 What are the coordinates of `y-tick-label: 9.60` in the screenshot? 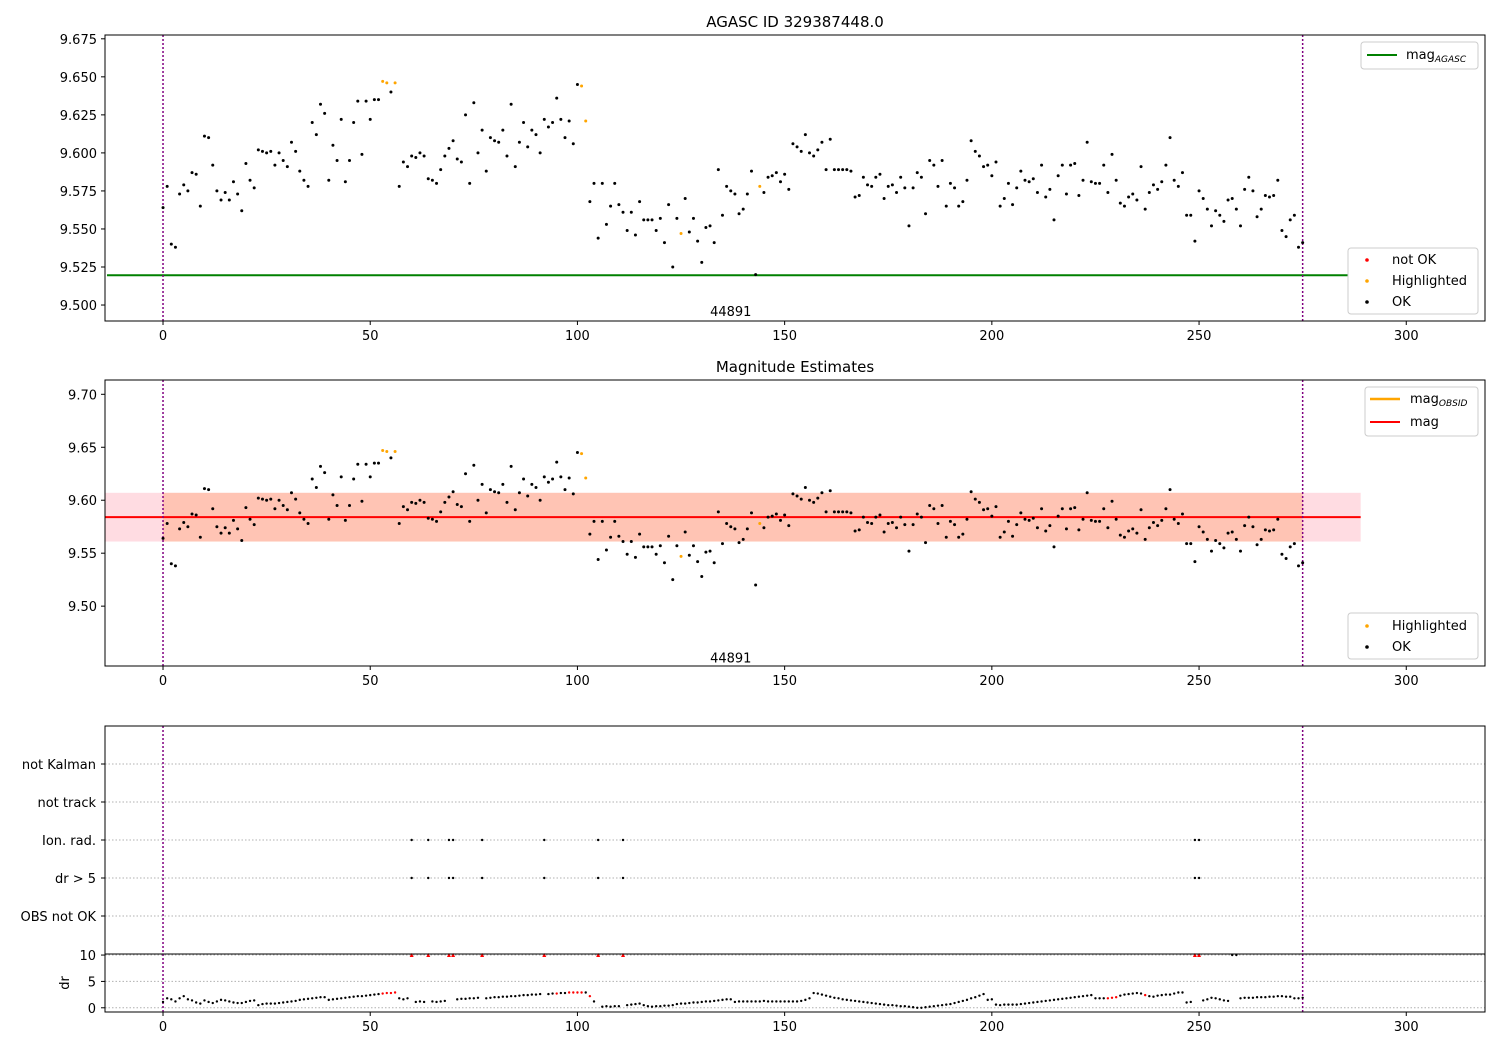 It's located at (82, 501).